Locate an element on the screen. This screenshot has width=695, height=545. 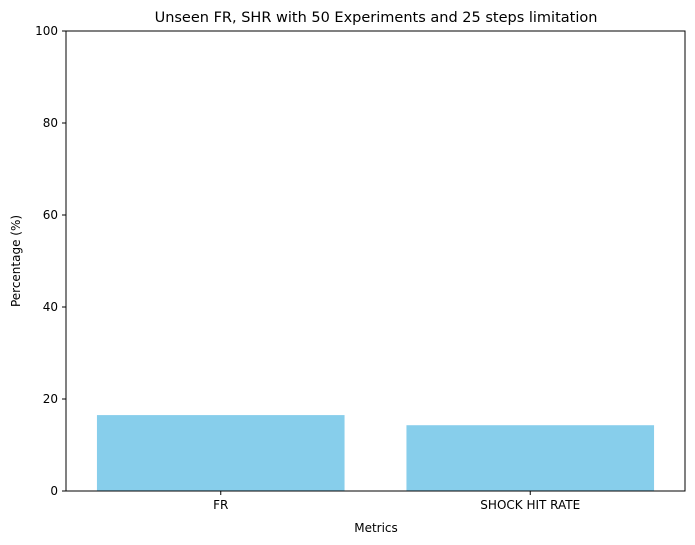
y-tick-label: 40 is located at coordinates (50, 307).